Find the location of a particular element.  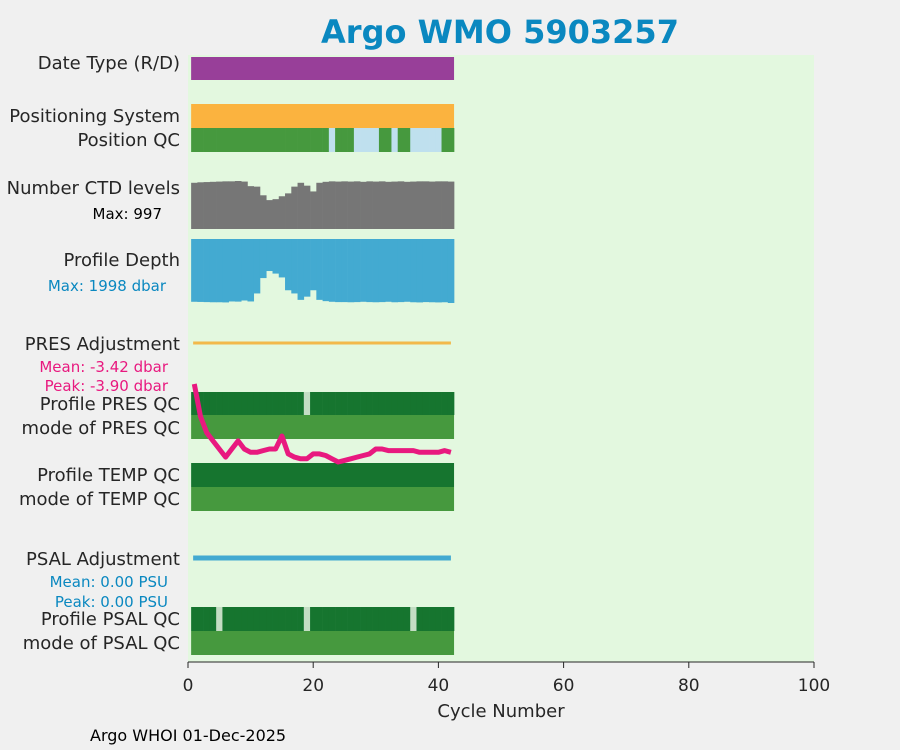

bar-positioning-system is located at coordinates (323, 116).